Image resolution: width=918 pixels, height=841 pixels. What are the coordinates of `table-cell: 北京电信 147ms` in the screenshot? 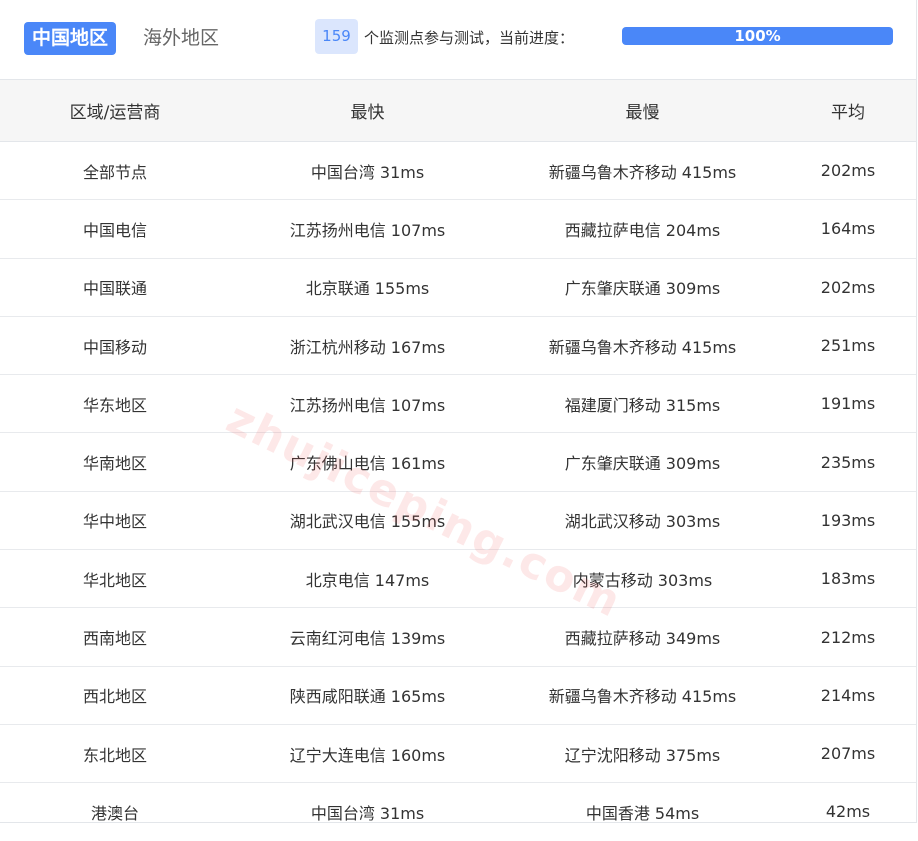 It's located at (367, 579).